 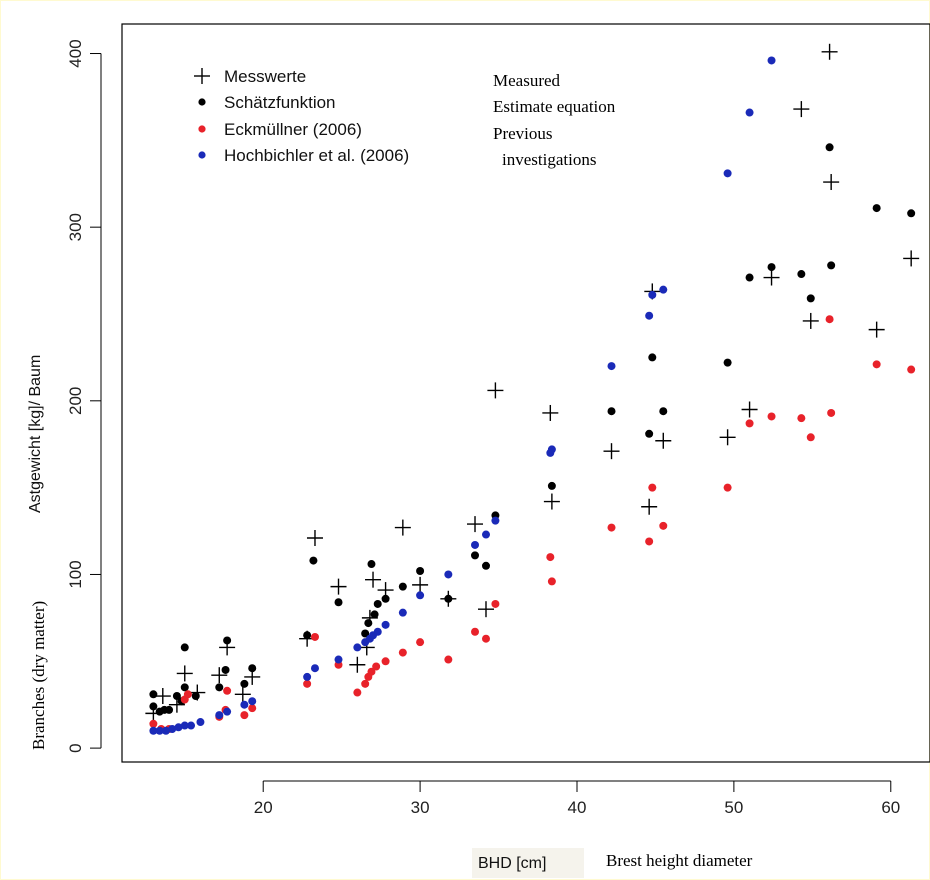 I want to click on legend-label: Hochbichler et al. (2006), so click(x=316, y=155).